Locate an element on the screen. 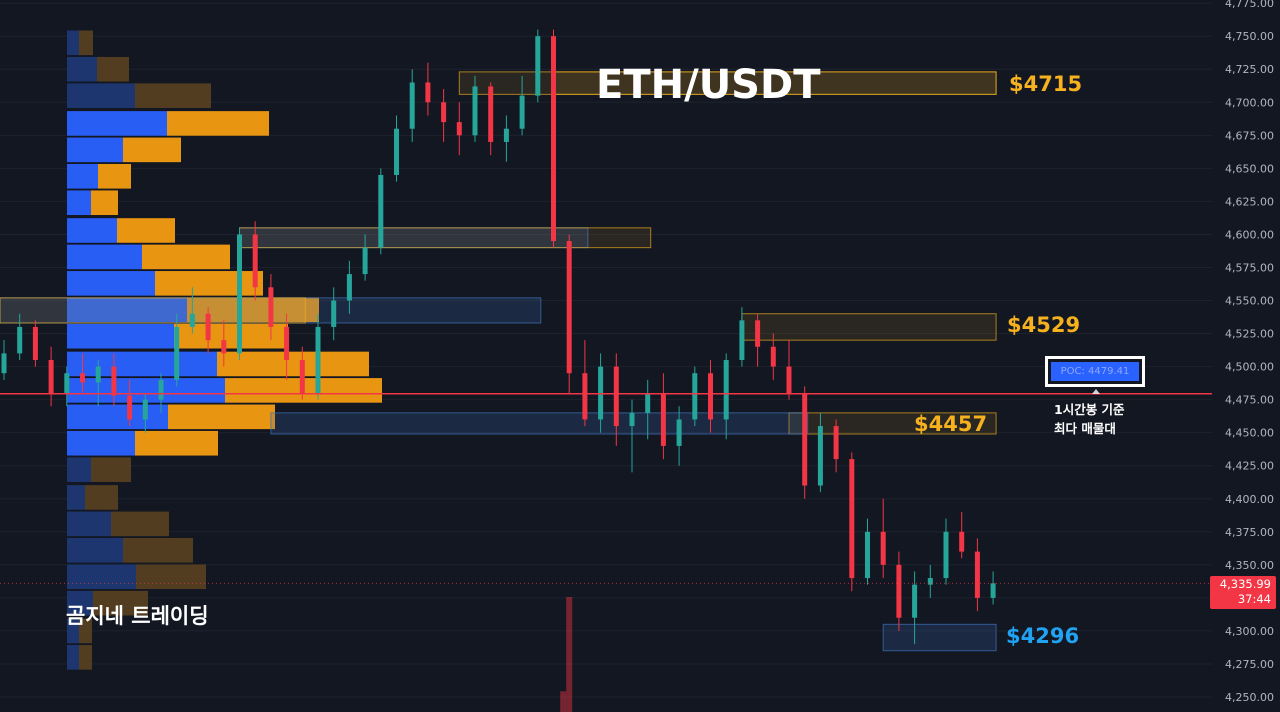 The width and height of the screenshot is (1280, 712). volume-bar is located at coordinates (569, 654).